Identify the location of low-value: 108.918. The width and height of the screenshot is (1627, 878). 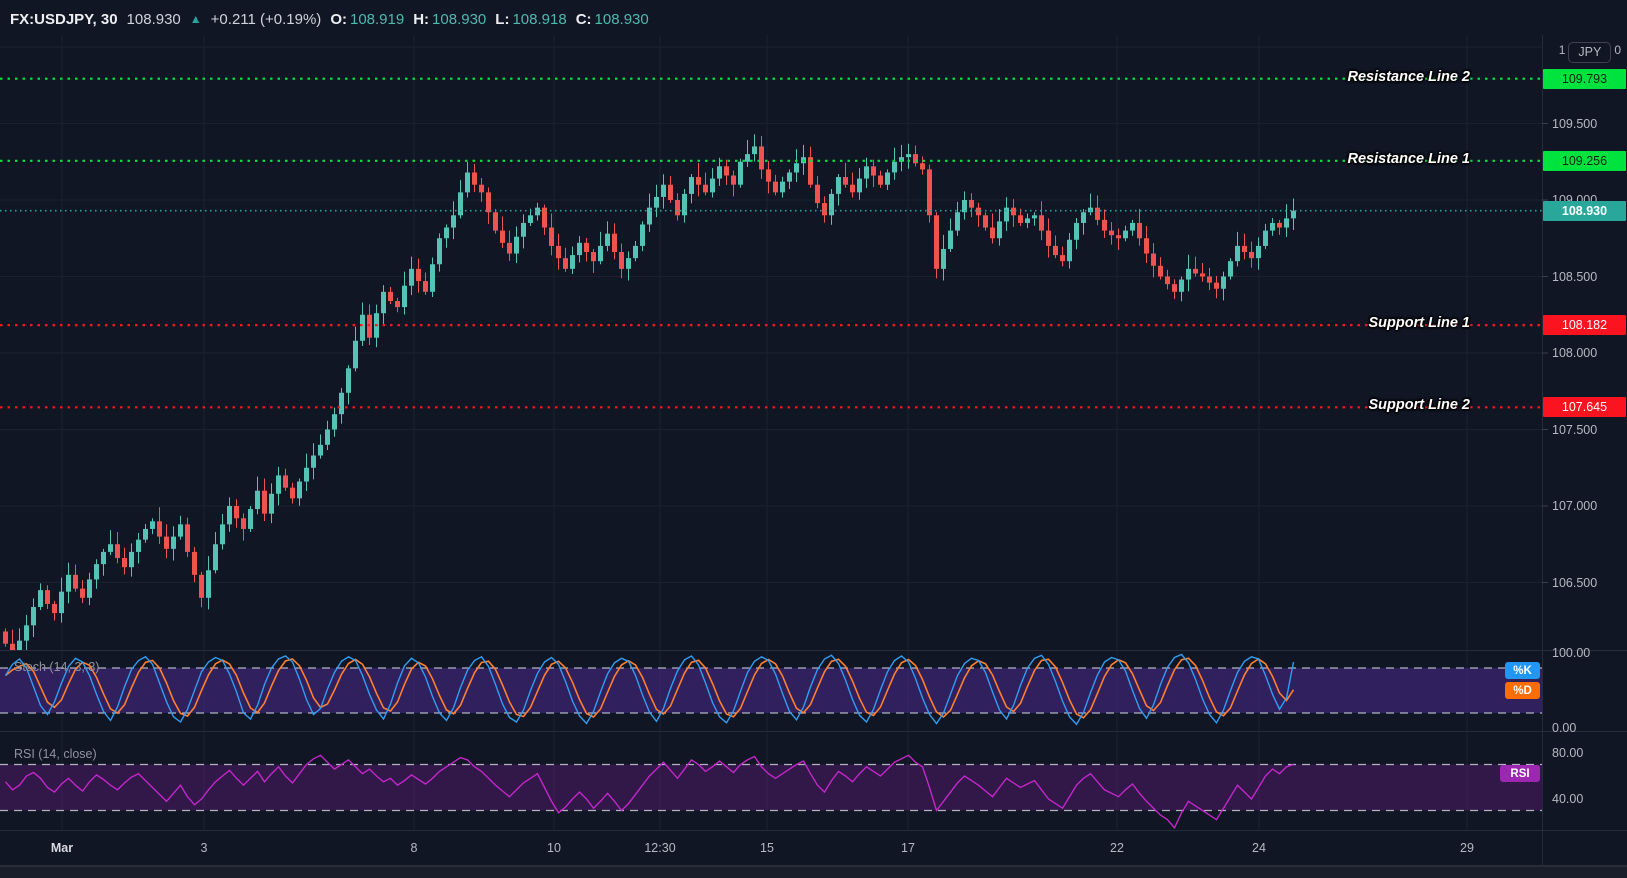
(539, 19).